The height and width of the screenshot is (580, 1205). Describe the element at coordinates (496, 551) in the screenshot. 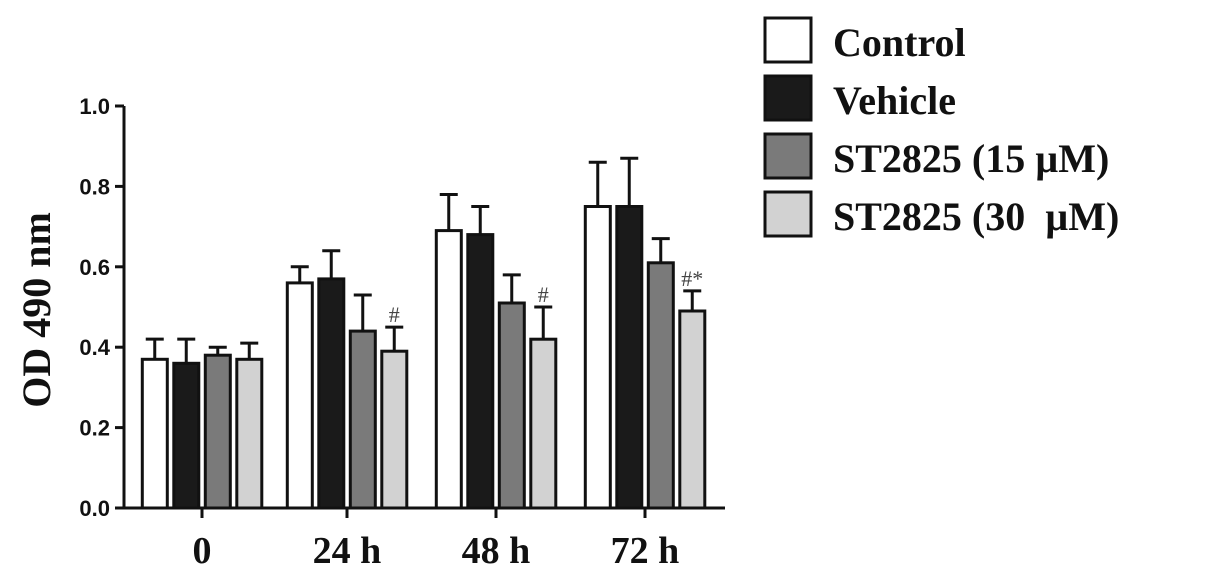

I see `x-tick-label: 48 h` at that location.